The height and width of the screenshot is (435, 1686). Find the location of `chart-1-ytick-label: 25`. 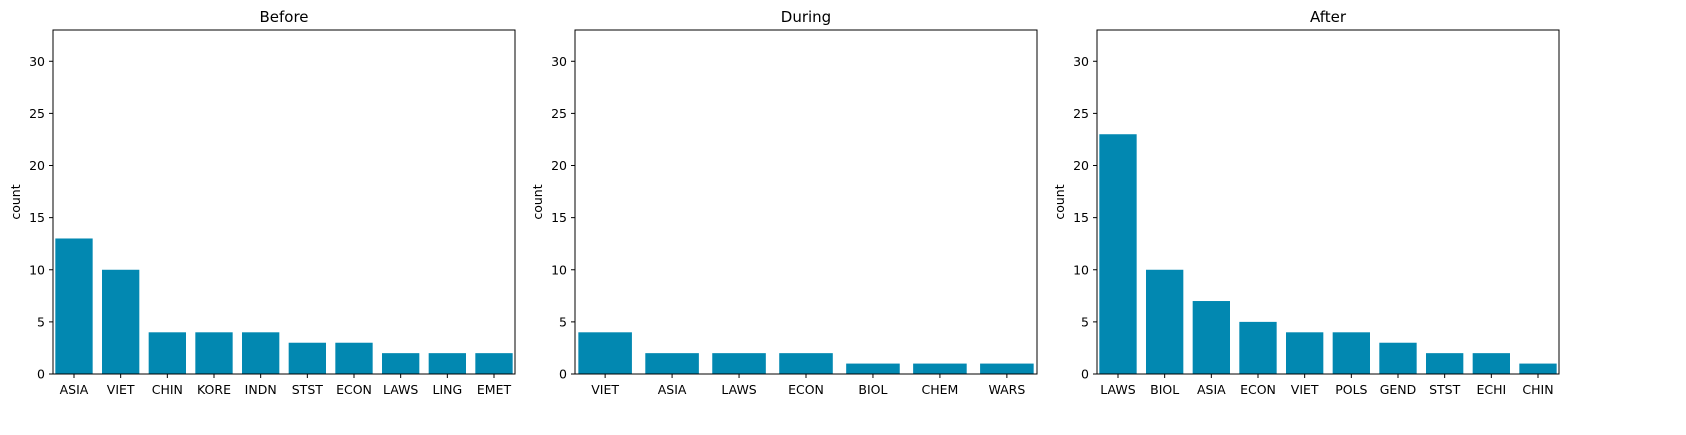

chart-1-ytick-label: 25 is located at coordinates (559, 113).